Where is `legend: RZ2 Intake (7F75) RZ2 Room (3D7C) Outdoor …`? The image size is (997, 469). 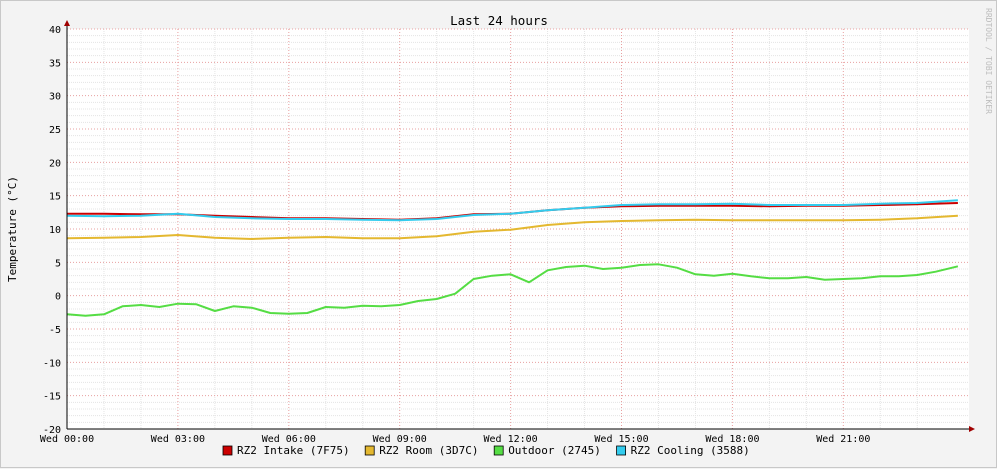
legend: RZ2 Intake (7F75) RZ2 Room (3D7C) Outdoor … is located at coordinates (486, 450).